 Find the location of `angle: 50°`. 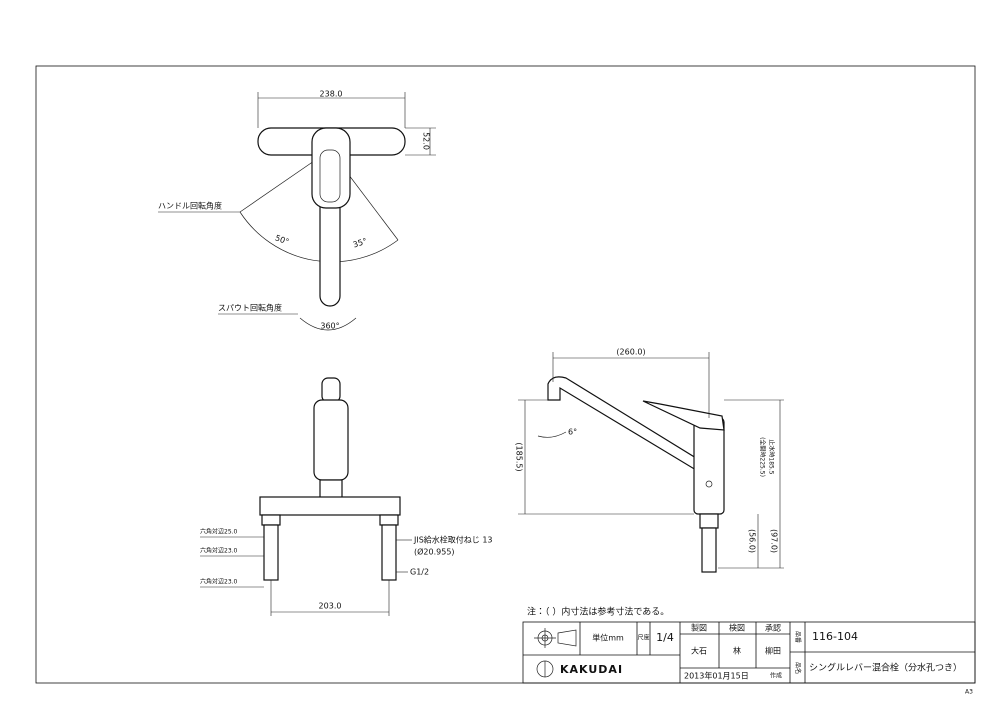

angle: 50° is located at coordinates (282, 239).